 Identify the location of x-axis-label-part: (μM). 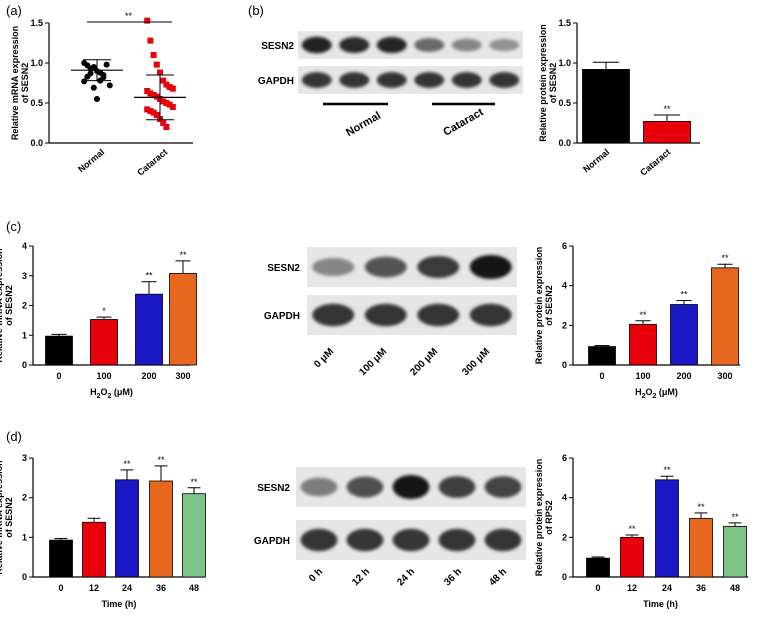
(122, 392).